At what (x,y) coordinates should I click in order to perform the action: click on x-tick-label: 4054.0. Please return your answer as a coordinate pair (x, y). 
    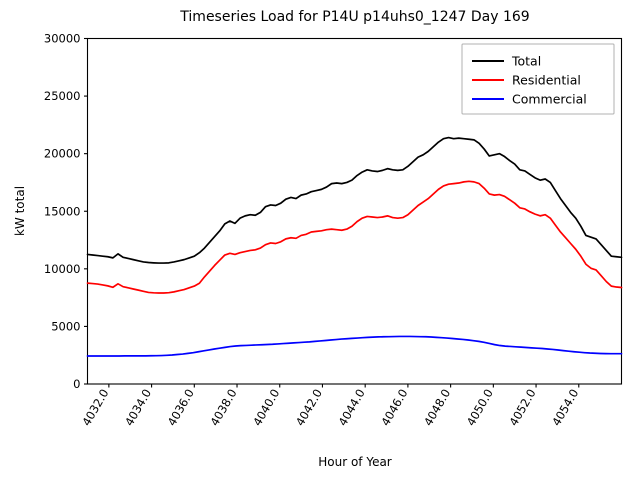
    Looking at the image, I should click on (565, 408).